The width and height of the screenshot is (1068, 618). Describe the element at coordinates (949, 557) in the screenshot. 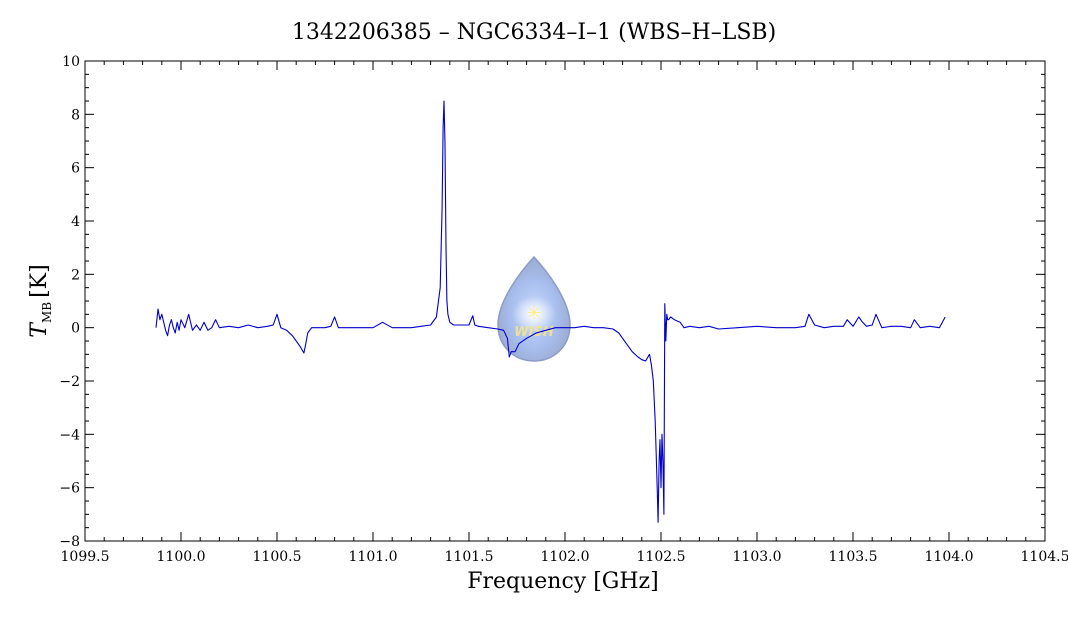

I see `x-tick-label: 1104.0` at that location.